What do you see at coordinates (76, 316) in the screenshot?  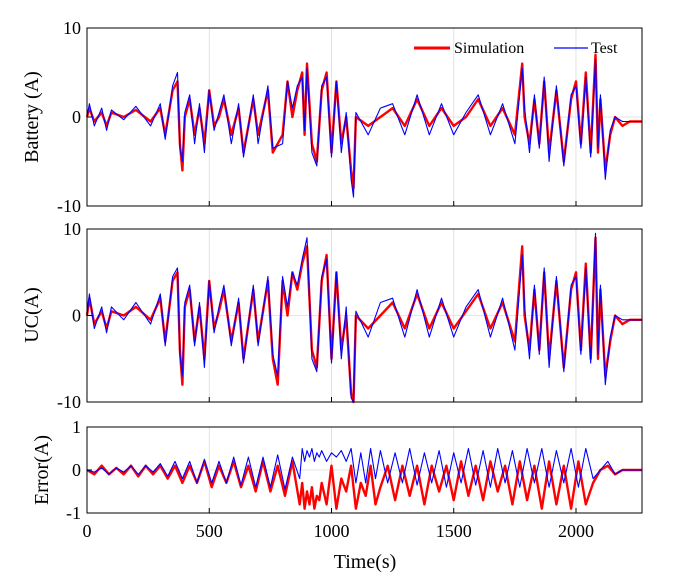 I see `uc-y-tick-label: 0` at bounding box center [76, 316].